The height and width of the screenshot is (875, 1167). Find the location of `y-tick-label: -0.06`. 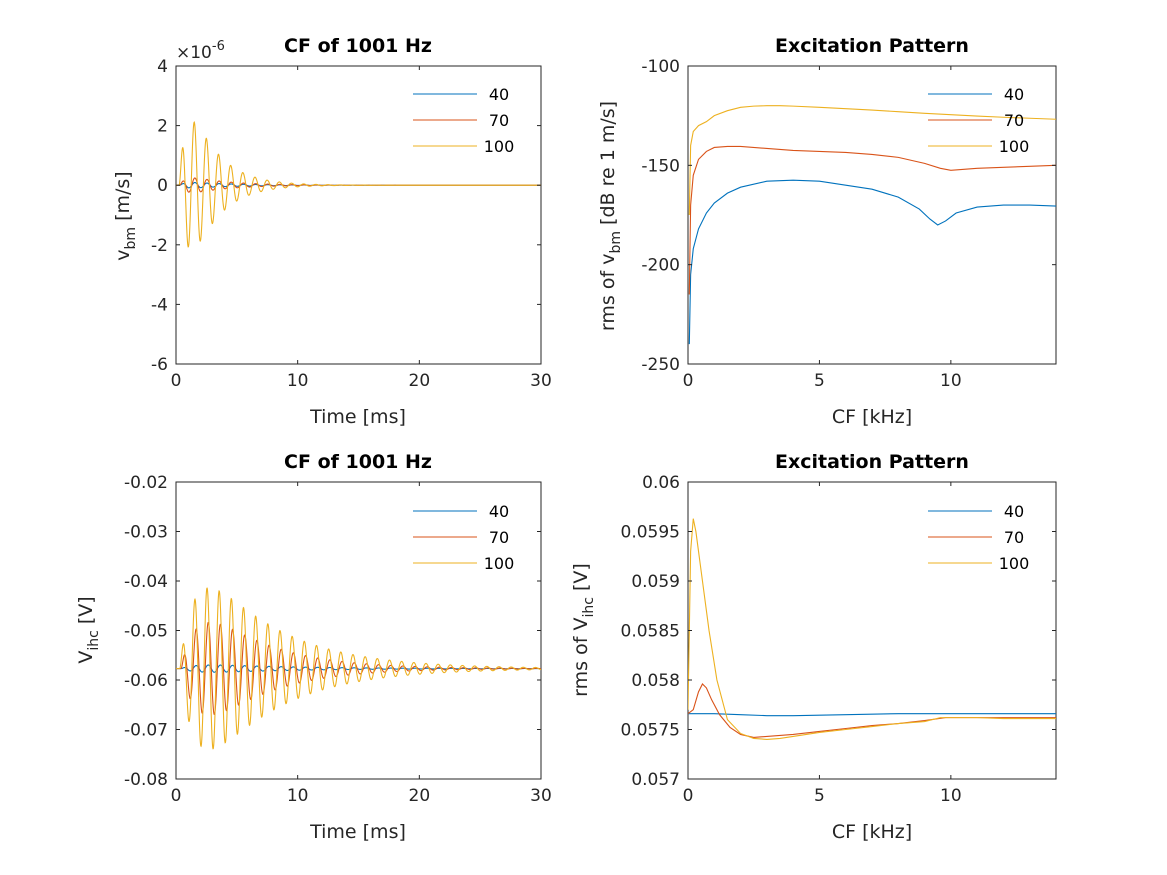

y-tick-label: -0.06 is located at coordinates (146, 681).